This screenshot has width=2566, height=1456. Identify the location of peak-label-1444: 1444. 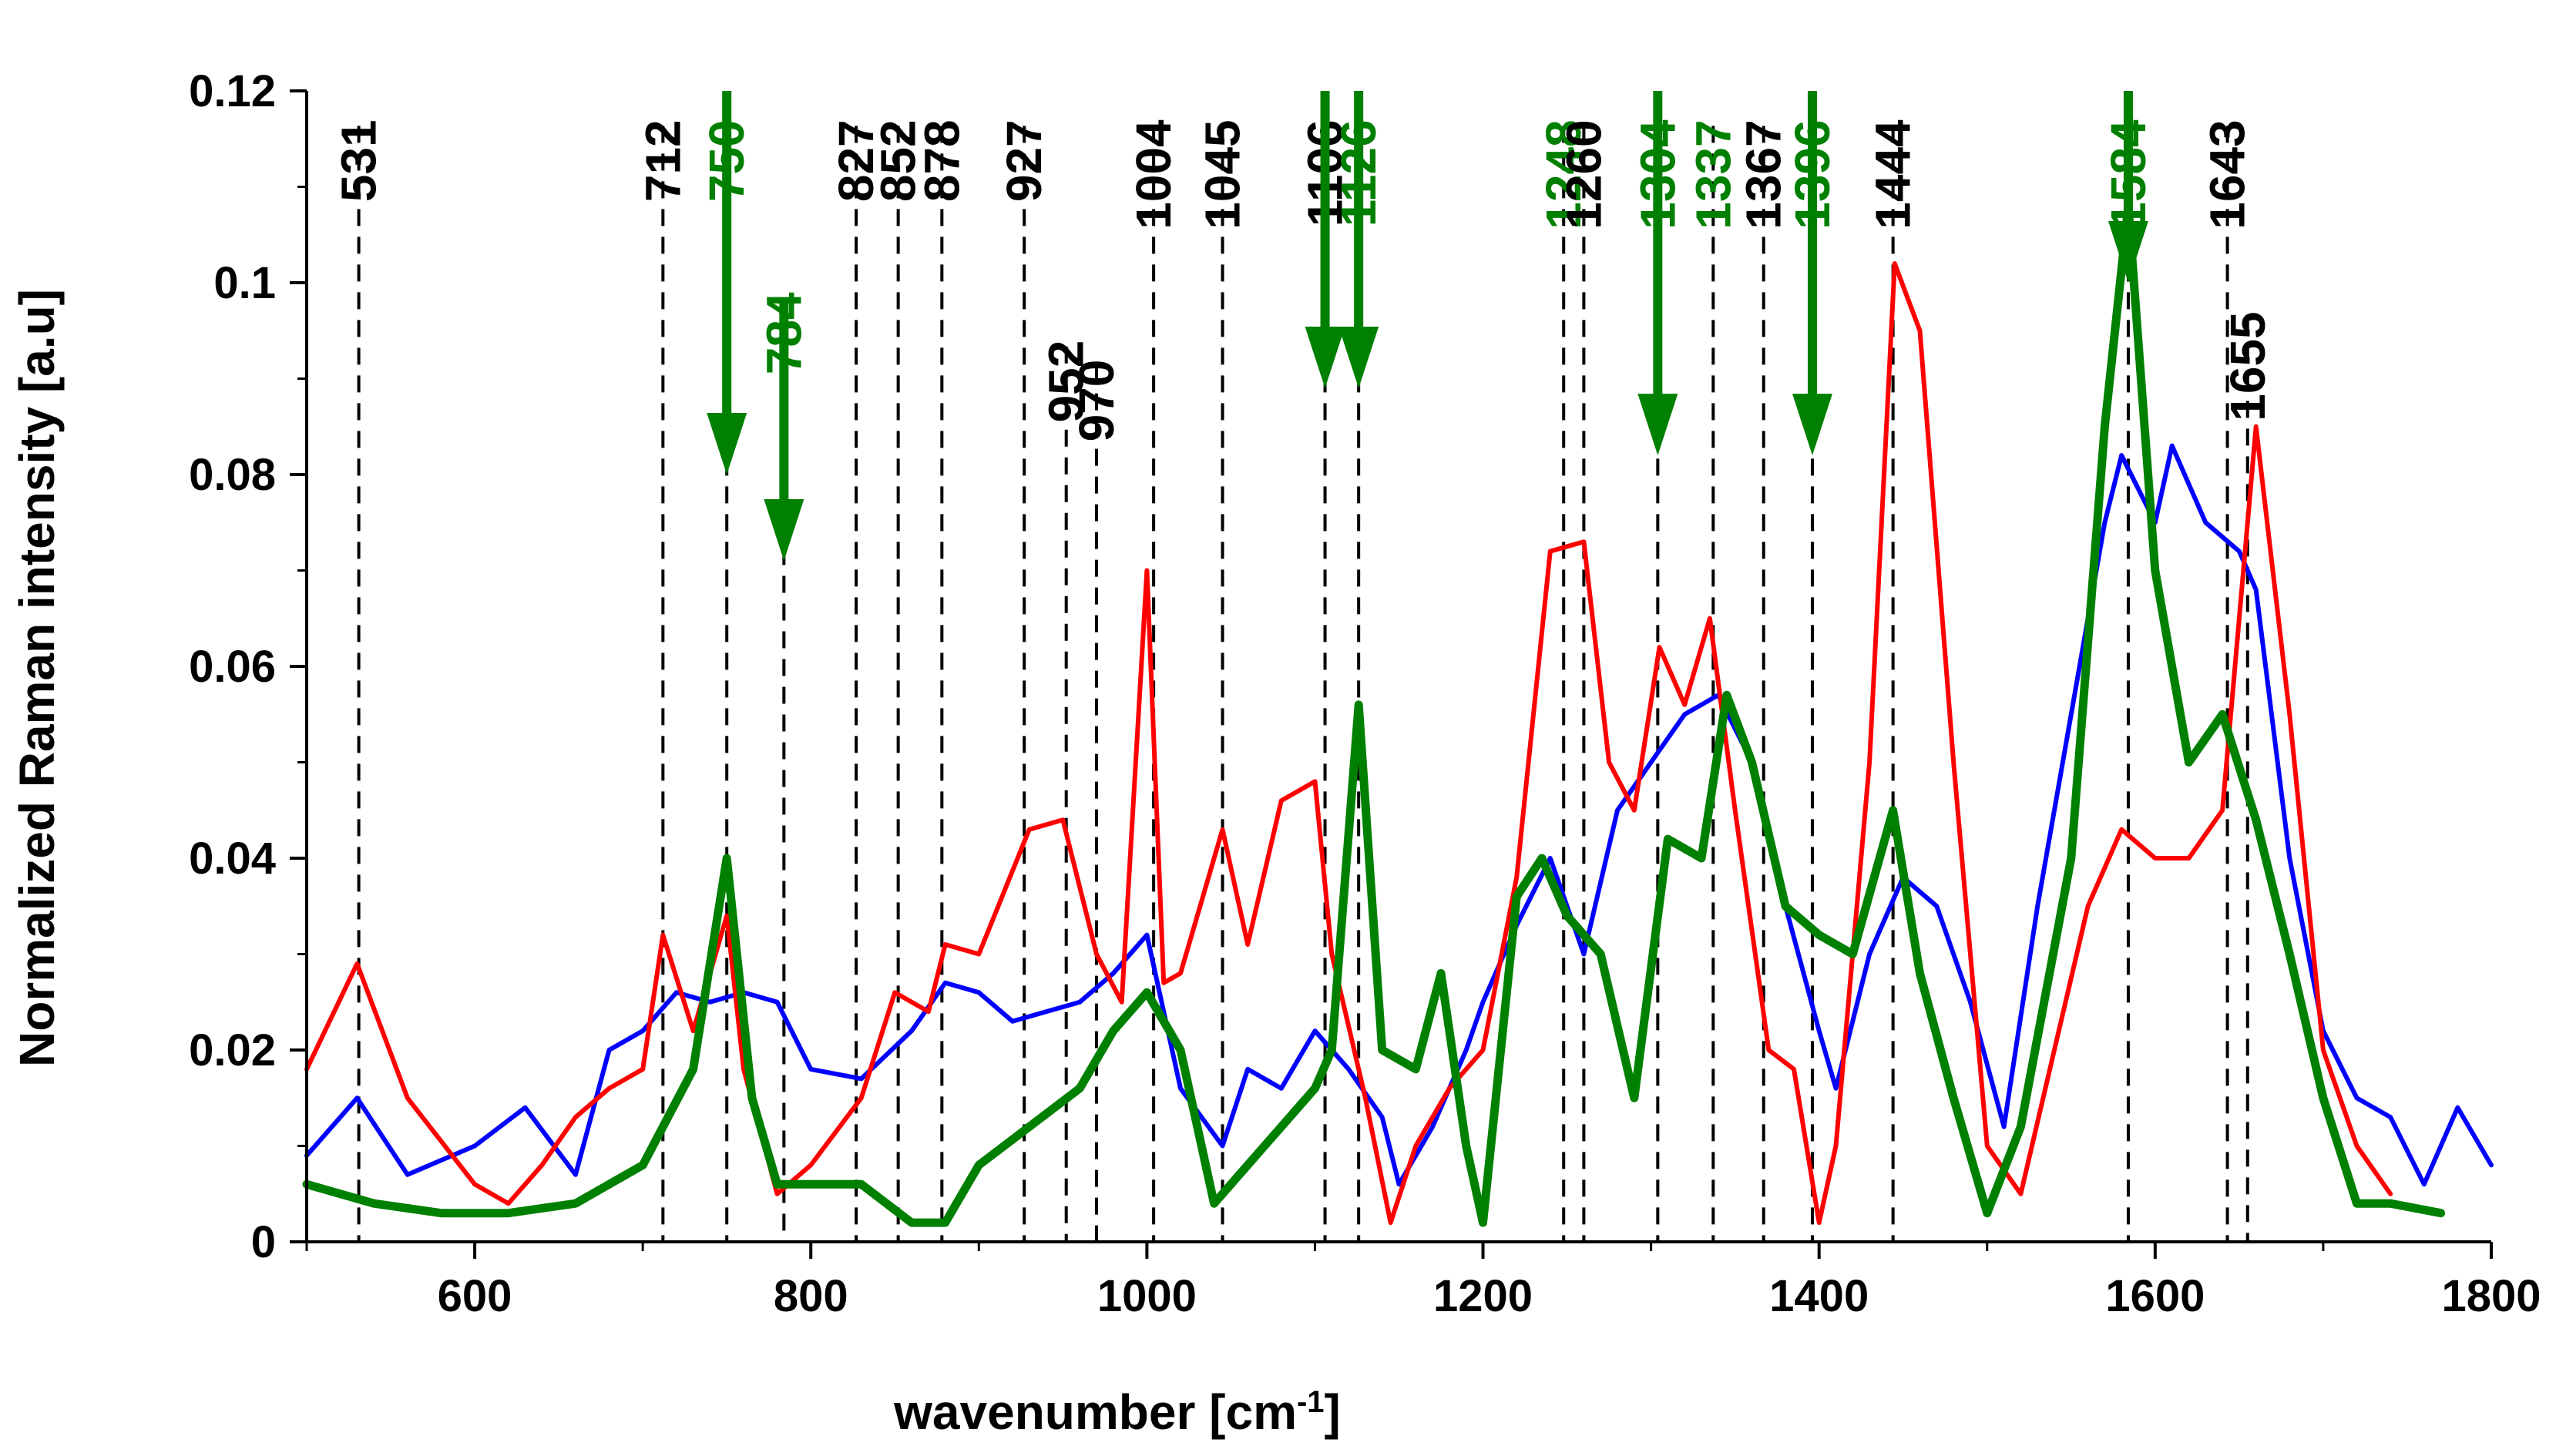
(1893, 174).